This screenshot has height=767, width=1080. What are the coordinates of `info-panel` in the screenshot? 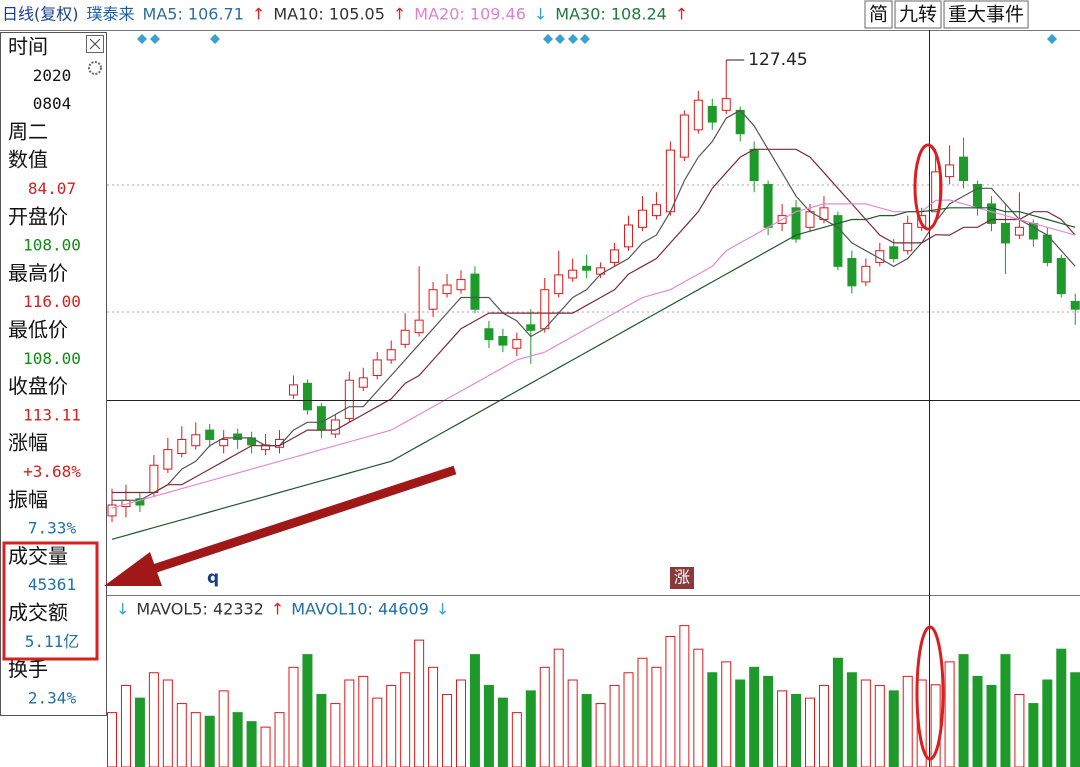 It's located at (53, 374).